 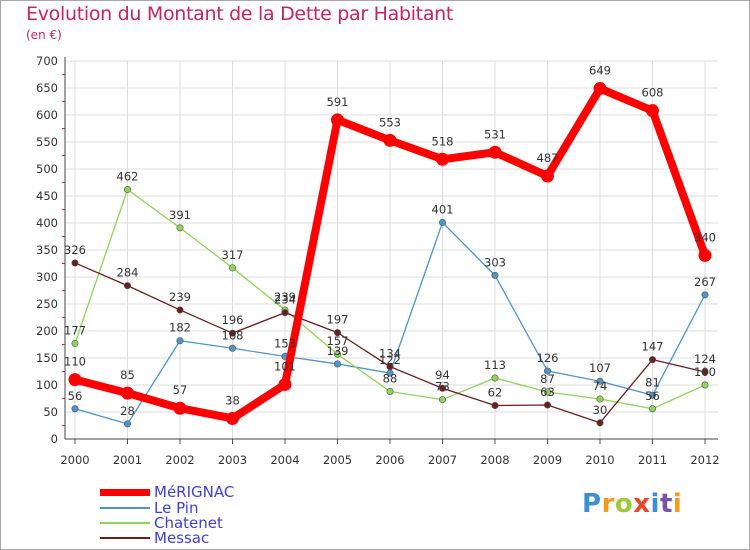 I want to click on data-label-m-rignac-2011: 608, so click(x=653, y=93).